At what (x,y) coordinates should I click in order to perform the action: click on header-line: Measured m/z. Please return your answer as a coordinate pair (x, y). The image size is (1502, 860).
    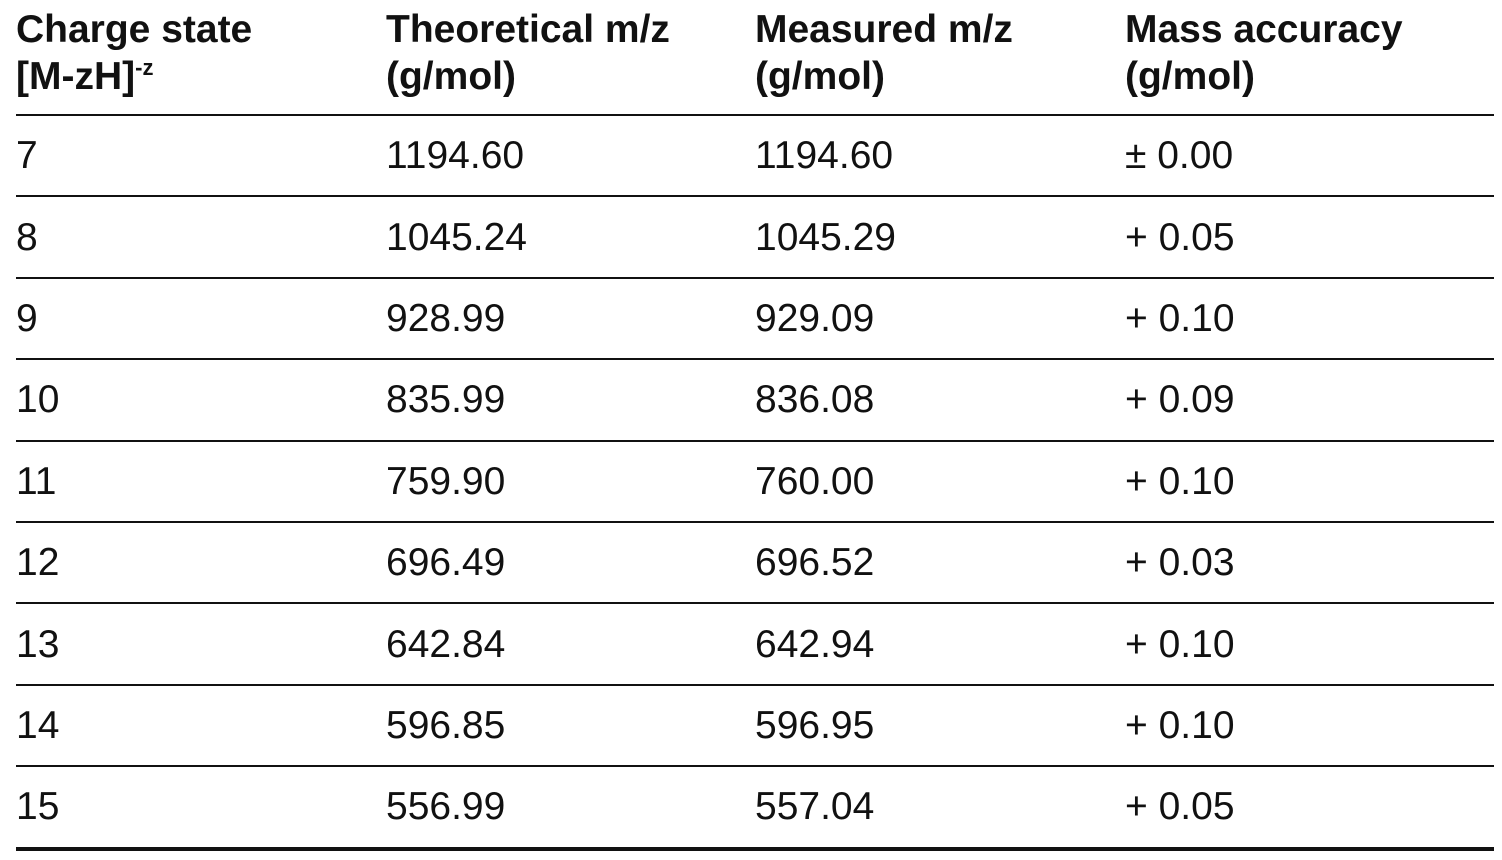
    Looking at the image, I should click on (884, 29).